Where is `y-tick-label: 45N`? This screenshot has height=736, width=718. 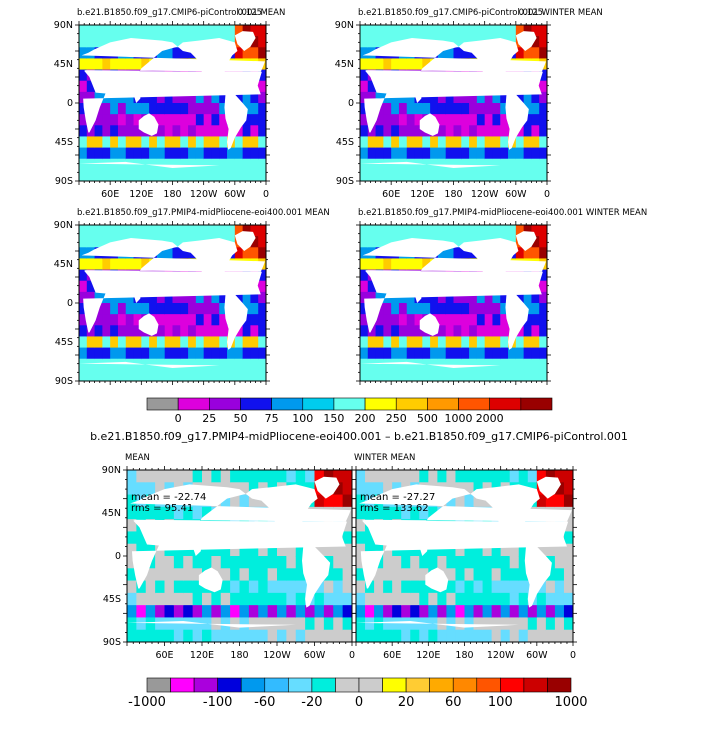
y-tick-label: 45N is located at coordinates (111, 513).